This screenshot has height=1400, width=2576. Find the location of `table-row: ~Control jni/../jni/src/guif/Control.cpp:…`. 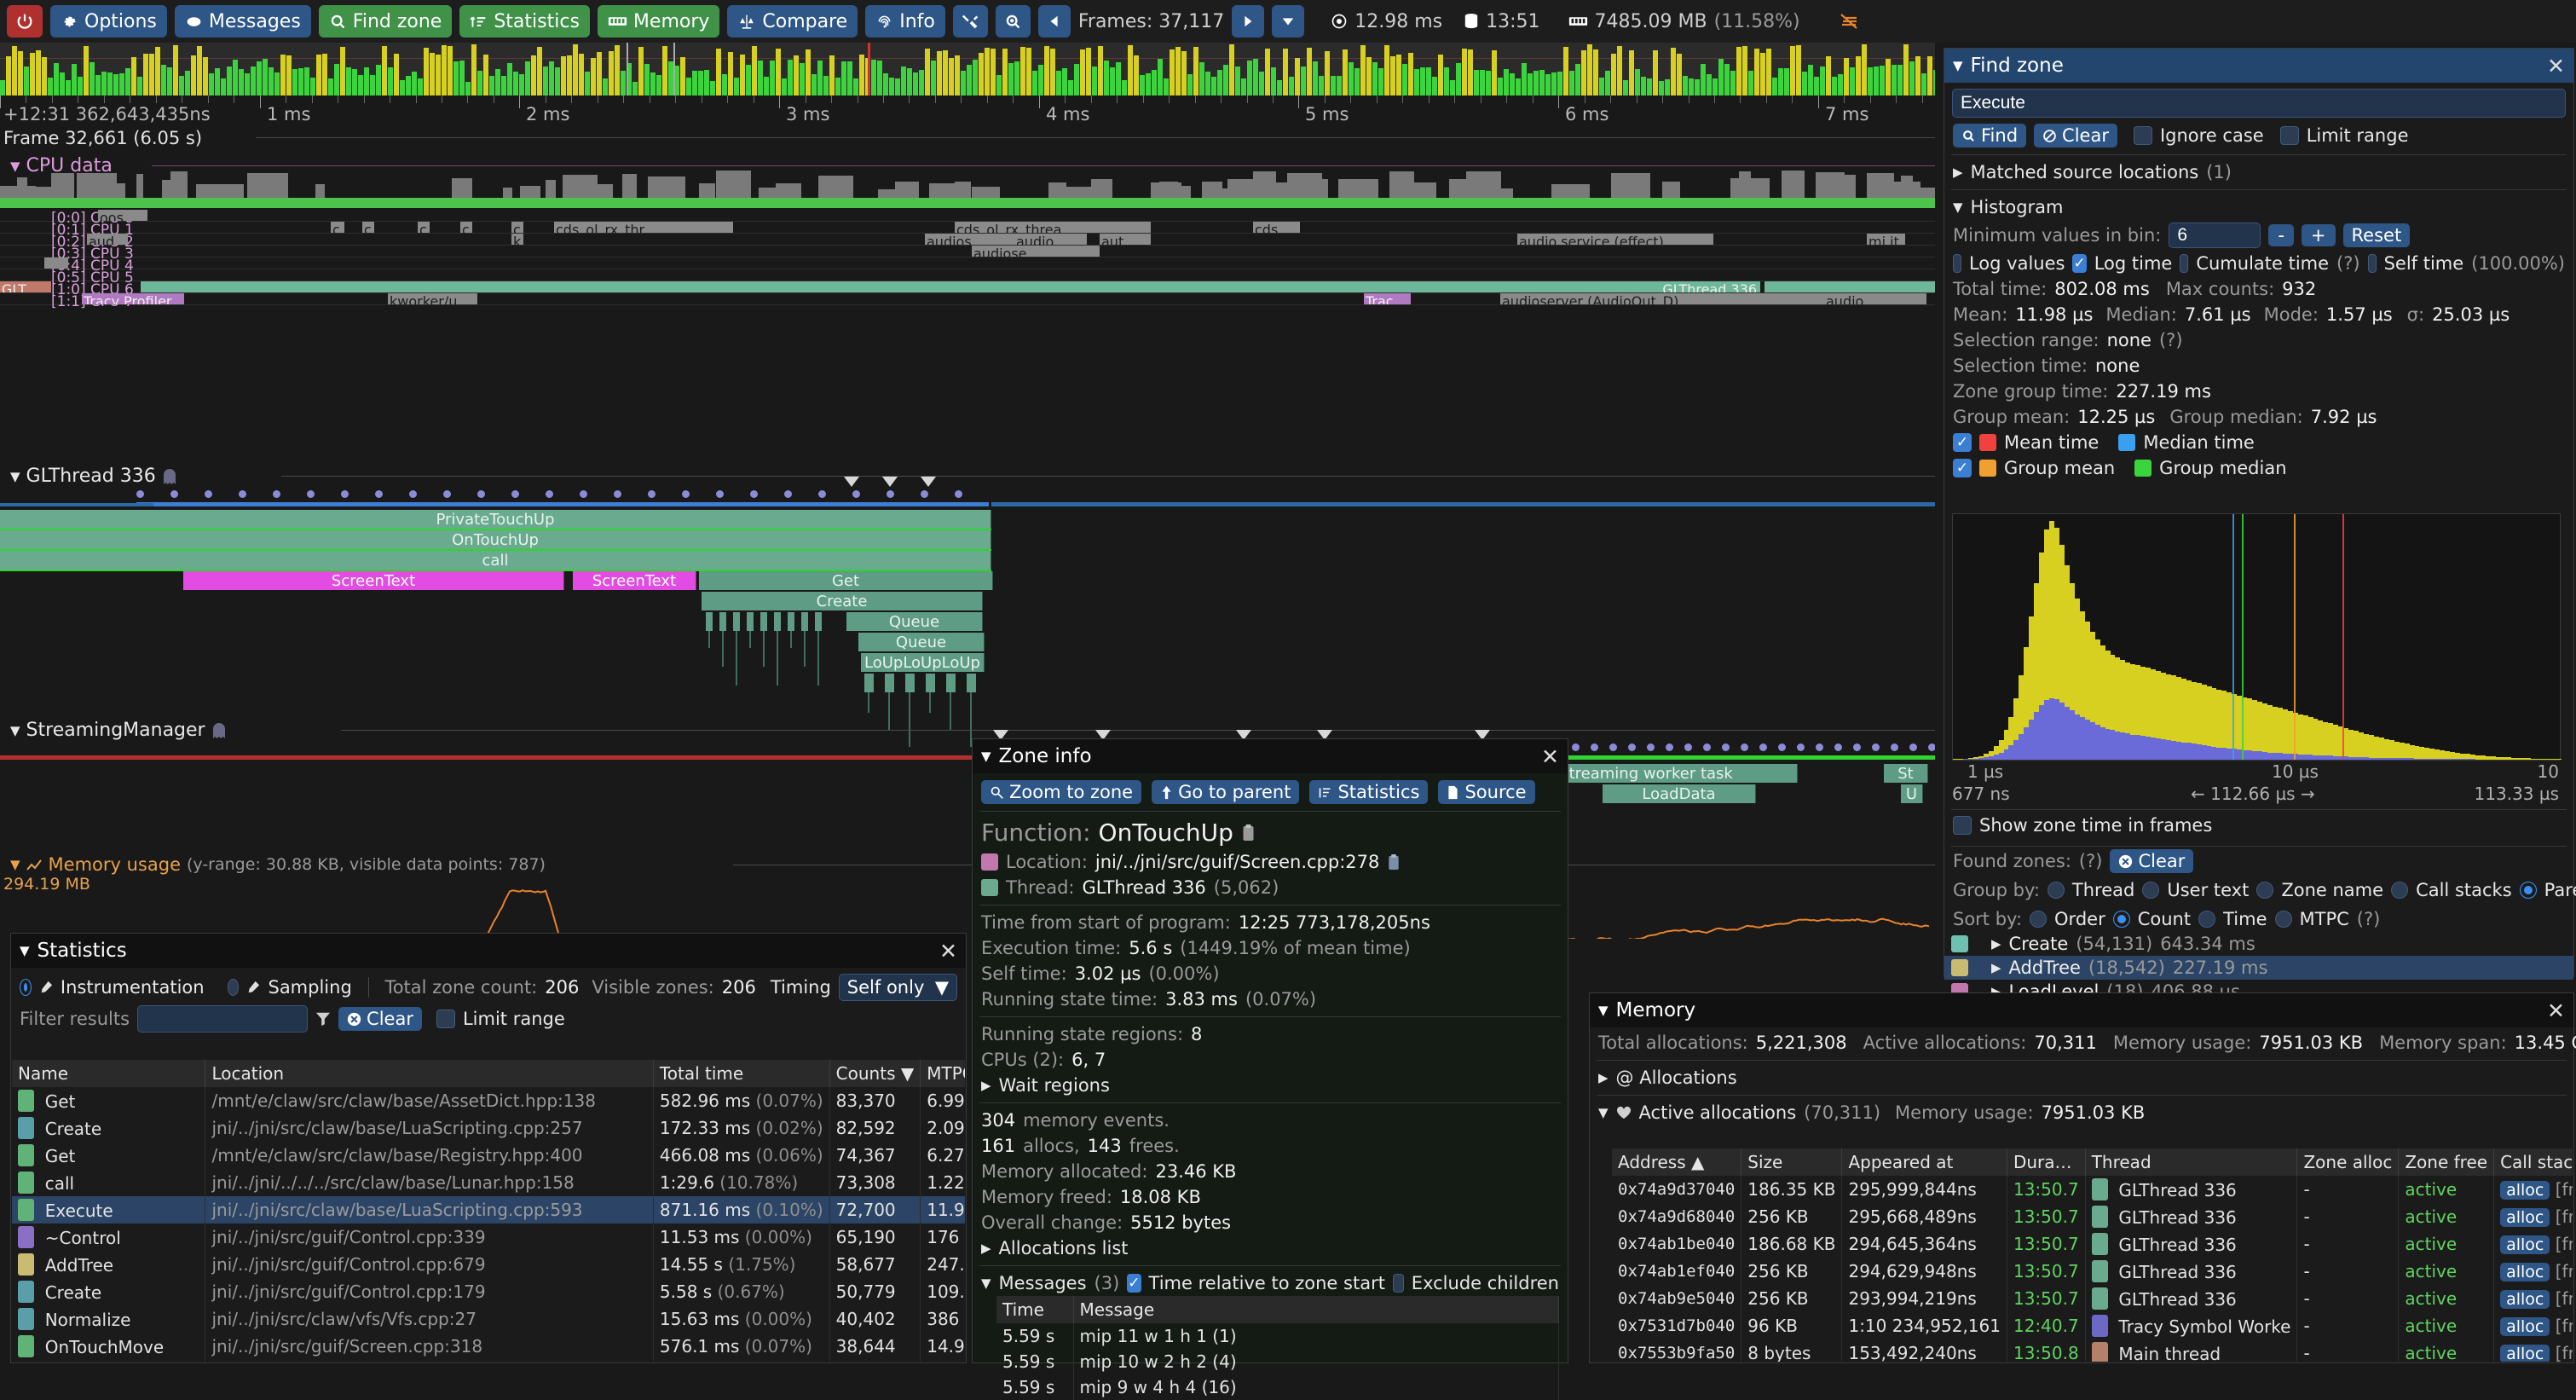

table-row: ~Control jni/../jni/src/guif/Control.cpp:… is located at coordinates (488, 1237).